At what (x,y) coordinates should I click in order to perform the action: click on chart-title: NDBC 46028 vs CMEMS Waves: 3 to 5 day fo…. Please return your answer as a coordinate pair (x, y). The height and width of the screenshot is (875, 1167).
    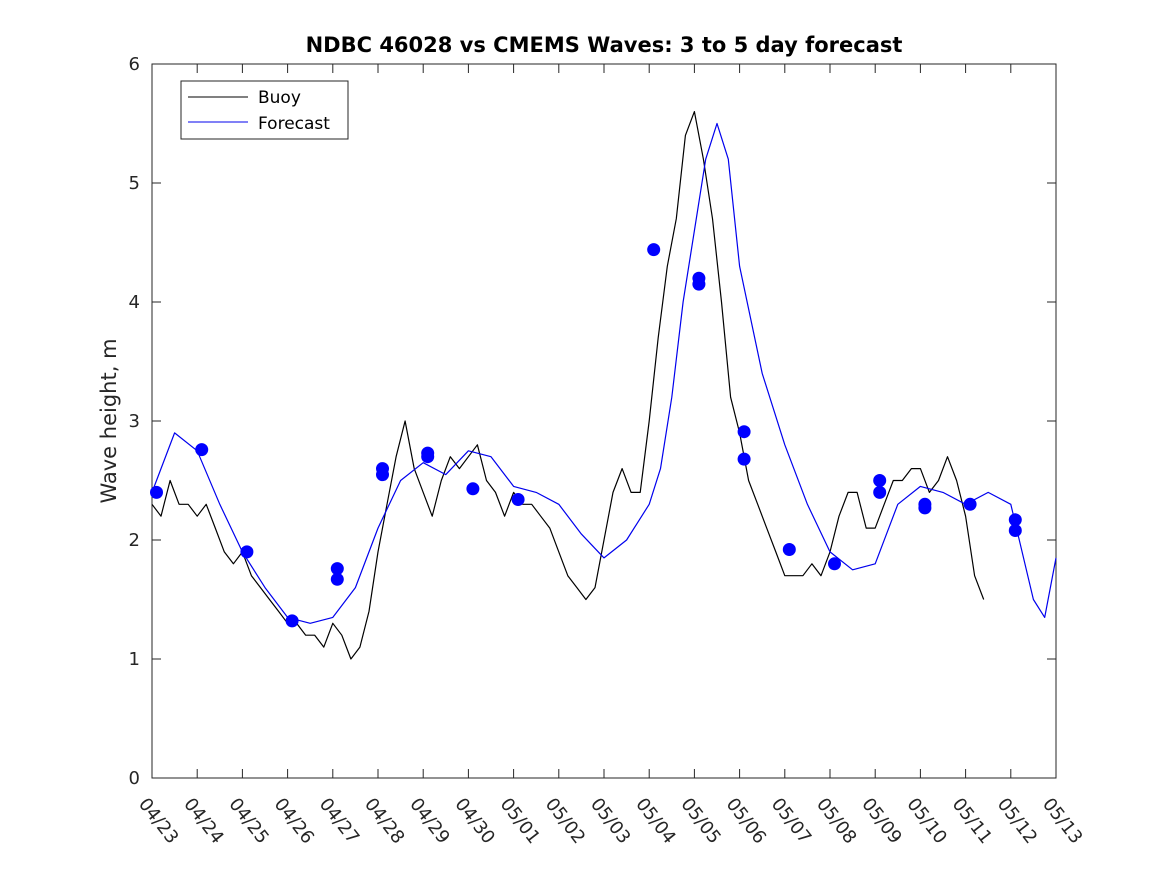
    Looking at the image, I should click on (604, 45).